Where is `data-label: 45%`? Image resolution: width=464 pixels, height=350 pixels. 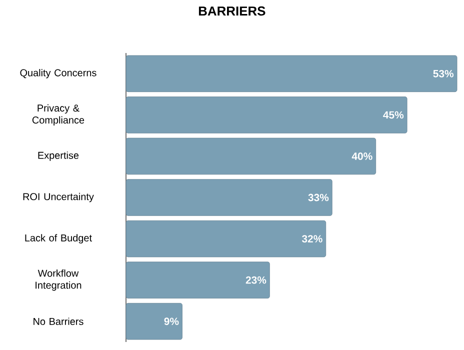
data-label: 45% is located at coordinates (393, 115).